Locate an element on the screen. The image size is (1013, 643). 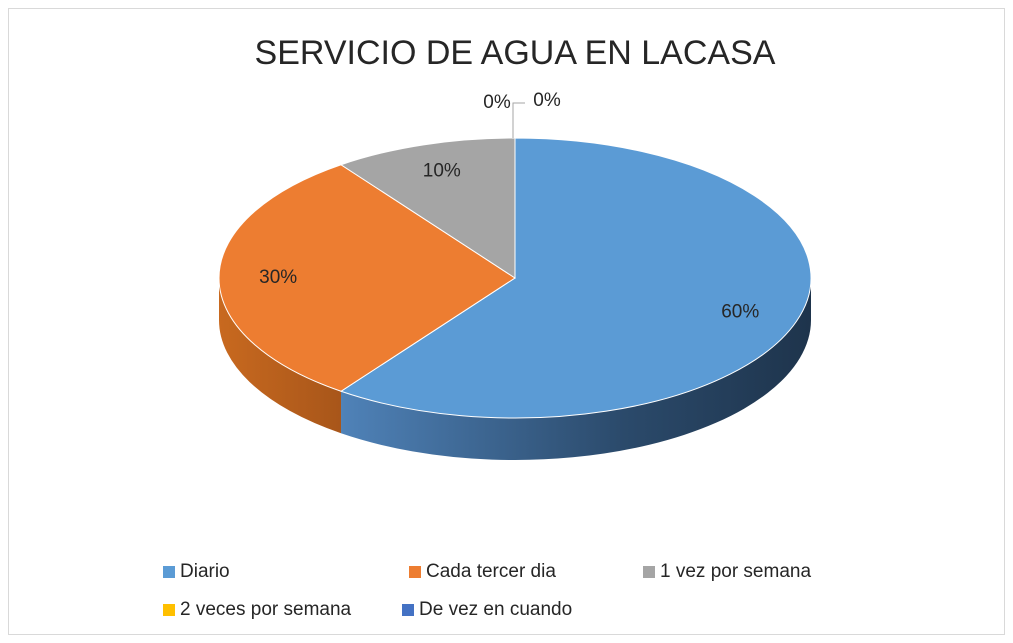
data-label: 60% is located at coordinates (740, 312).